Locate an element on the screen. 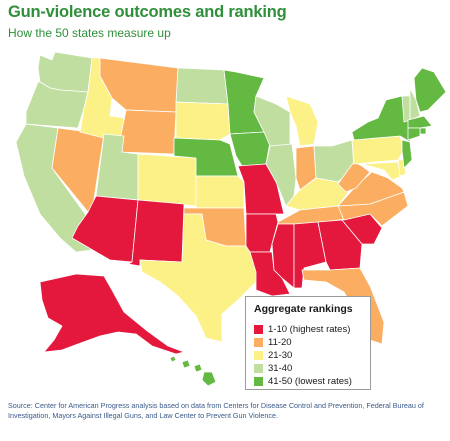  legend-label-tier-3: 21-30 is located at coordinates (280, 355).